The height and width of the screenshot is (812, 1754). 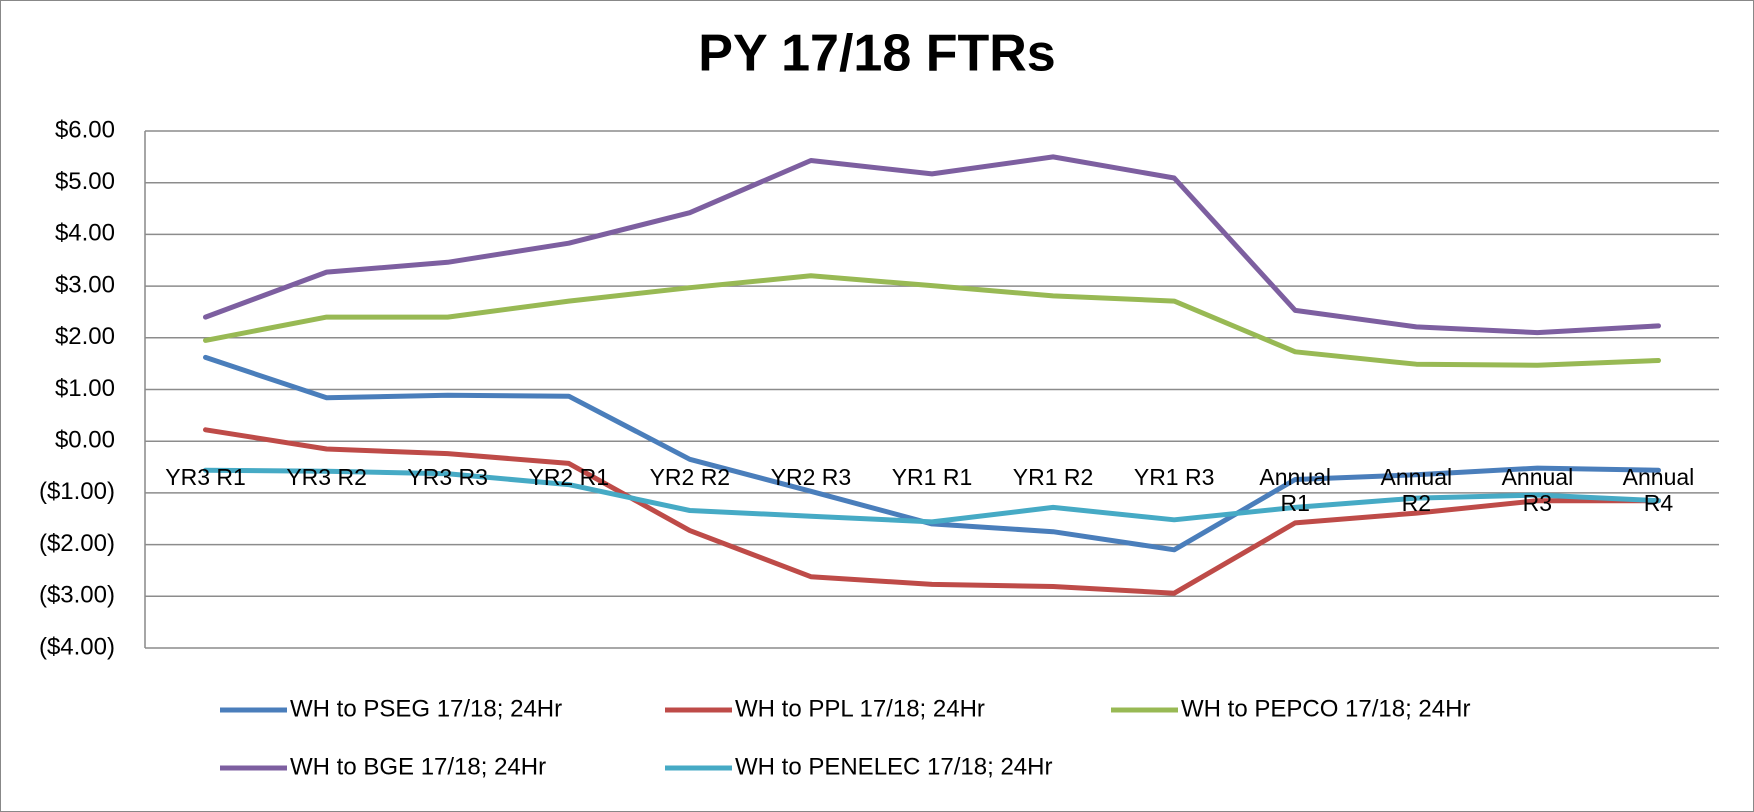 I want to click on chart-title: PY 17/18 FTRs, so click(x=876, y=54).